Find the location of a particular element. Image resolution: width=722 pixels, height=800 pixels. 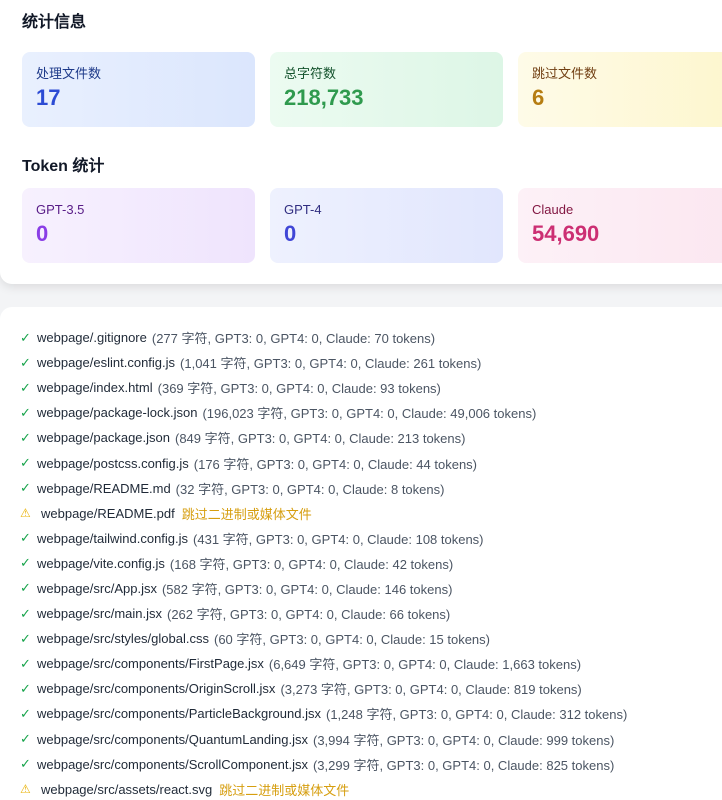

token-stats-row: GPT-3.5 0 GPT-4 0 Claude 54,690 is located at coordinates (372, 225).